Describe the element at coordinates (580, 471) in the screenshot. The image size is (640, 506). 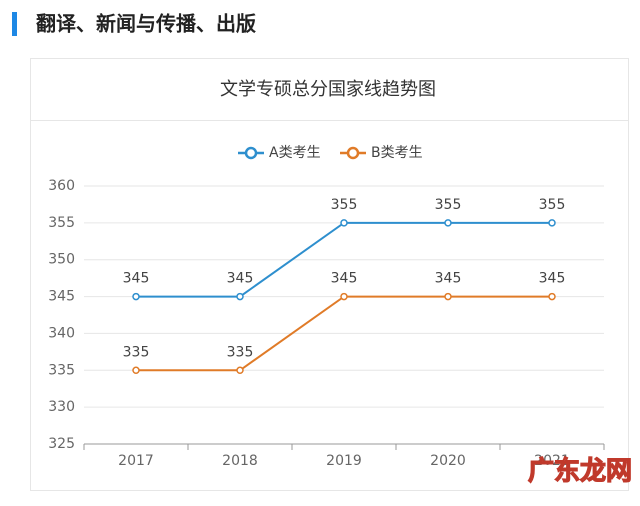
I see `watermark: 广东龙网` at that location.